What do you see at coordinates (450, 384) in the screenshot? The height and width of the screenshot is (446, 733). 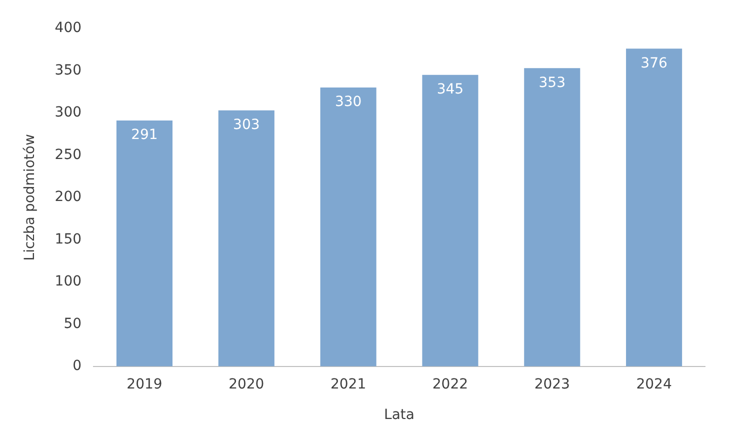 I see `x-tick-label: 2022` at bounding box center [450, 384].